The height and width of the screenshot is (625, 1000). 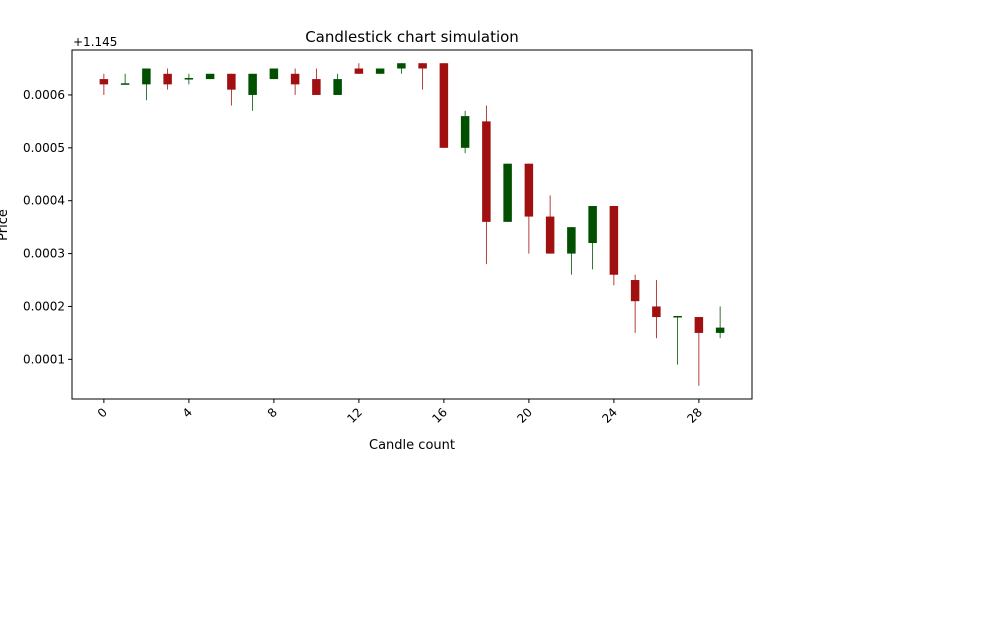 I want to click on x-tick-label-7: 28, so click(x=694, y=415).